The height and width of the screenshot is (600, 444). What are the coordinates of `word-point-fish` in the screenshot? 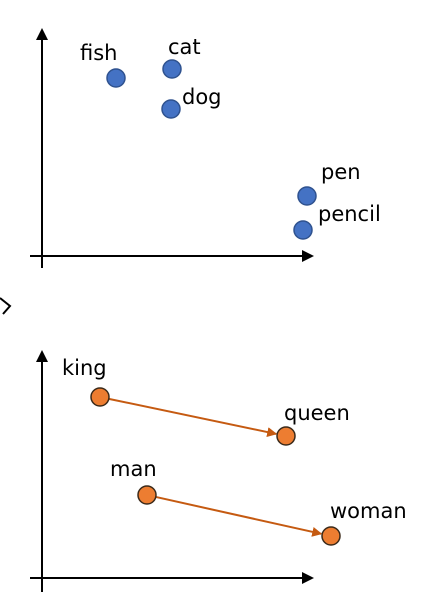 It's located at (116, 78).